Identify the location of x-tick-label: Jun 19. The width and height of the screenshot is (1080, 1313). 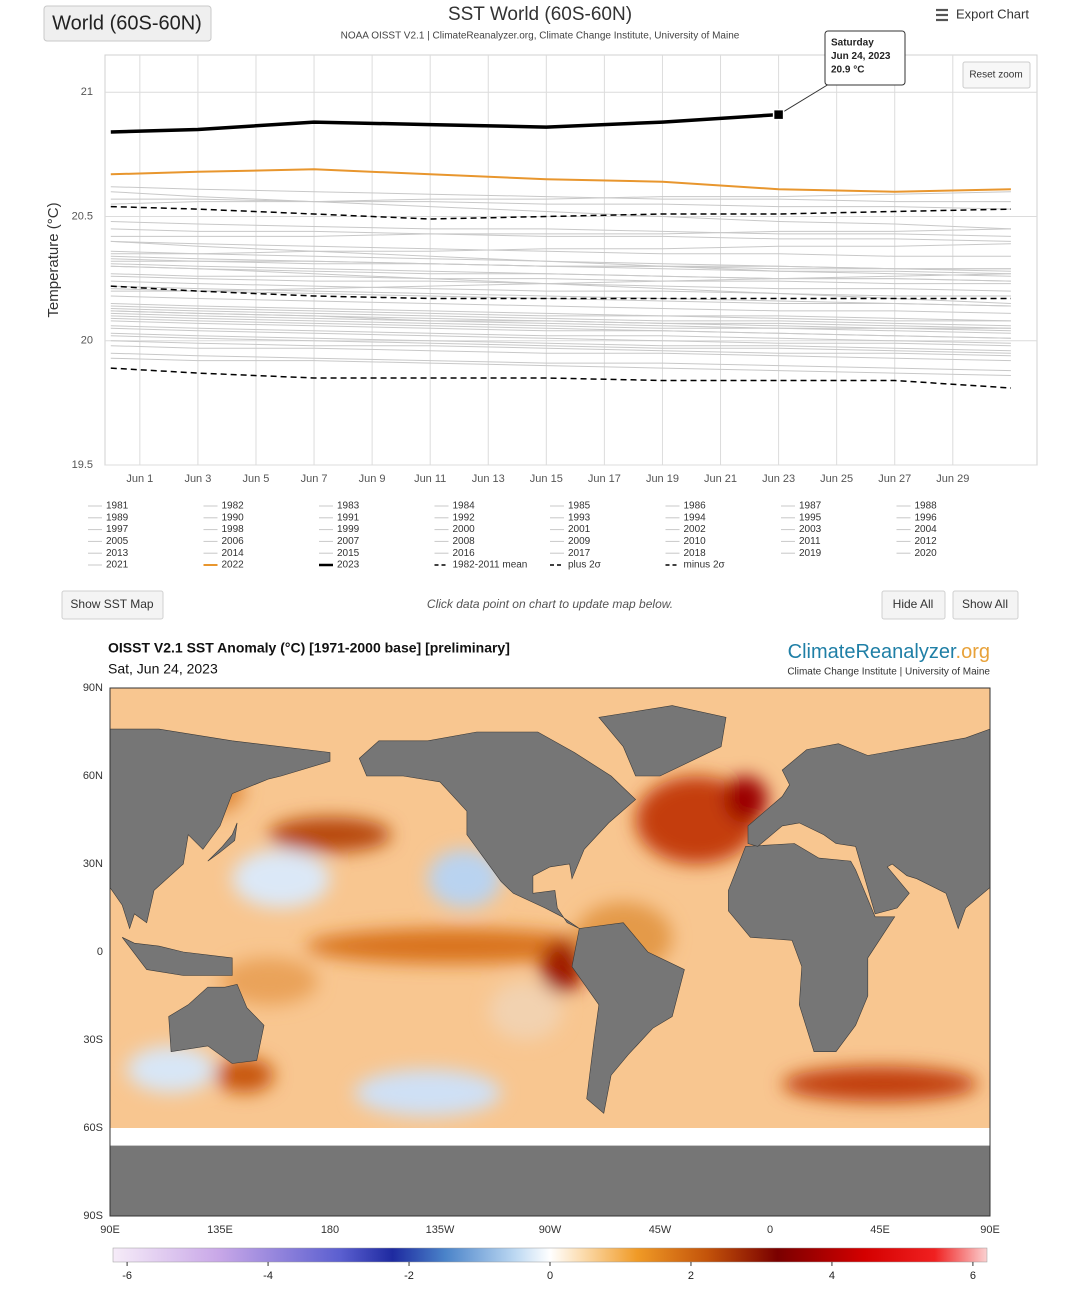
(662, 479).